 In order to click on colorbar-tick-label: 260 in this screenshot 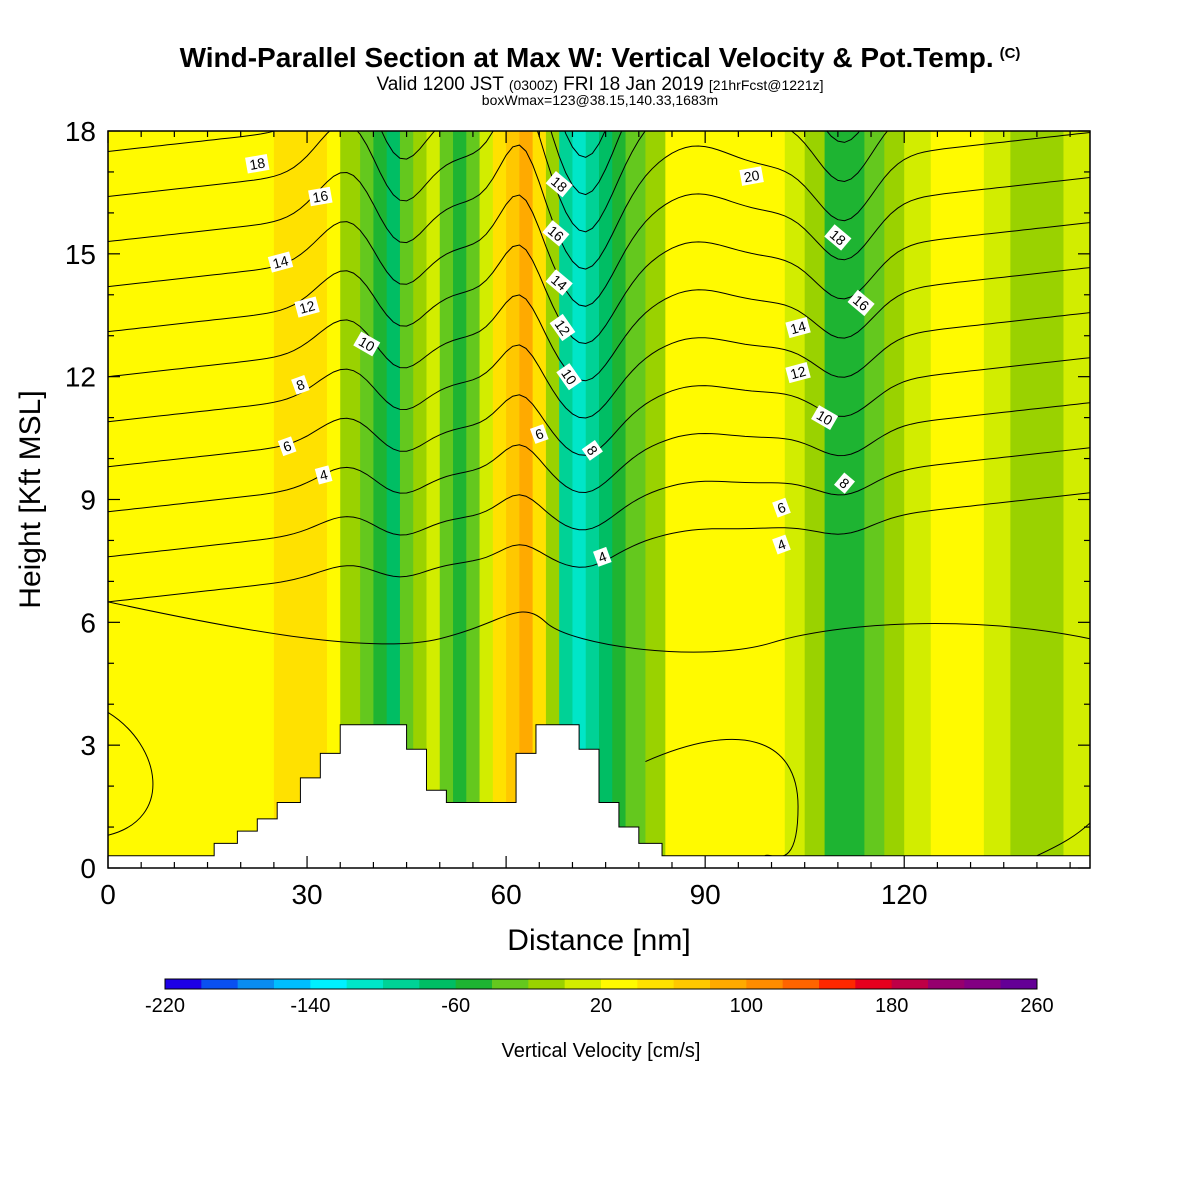, I will do `click(1036, 1006)`.